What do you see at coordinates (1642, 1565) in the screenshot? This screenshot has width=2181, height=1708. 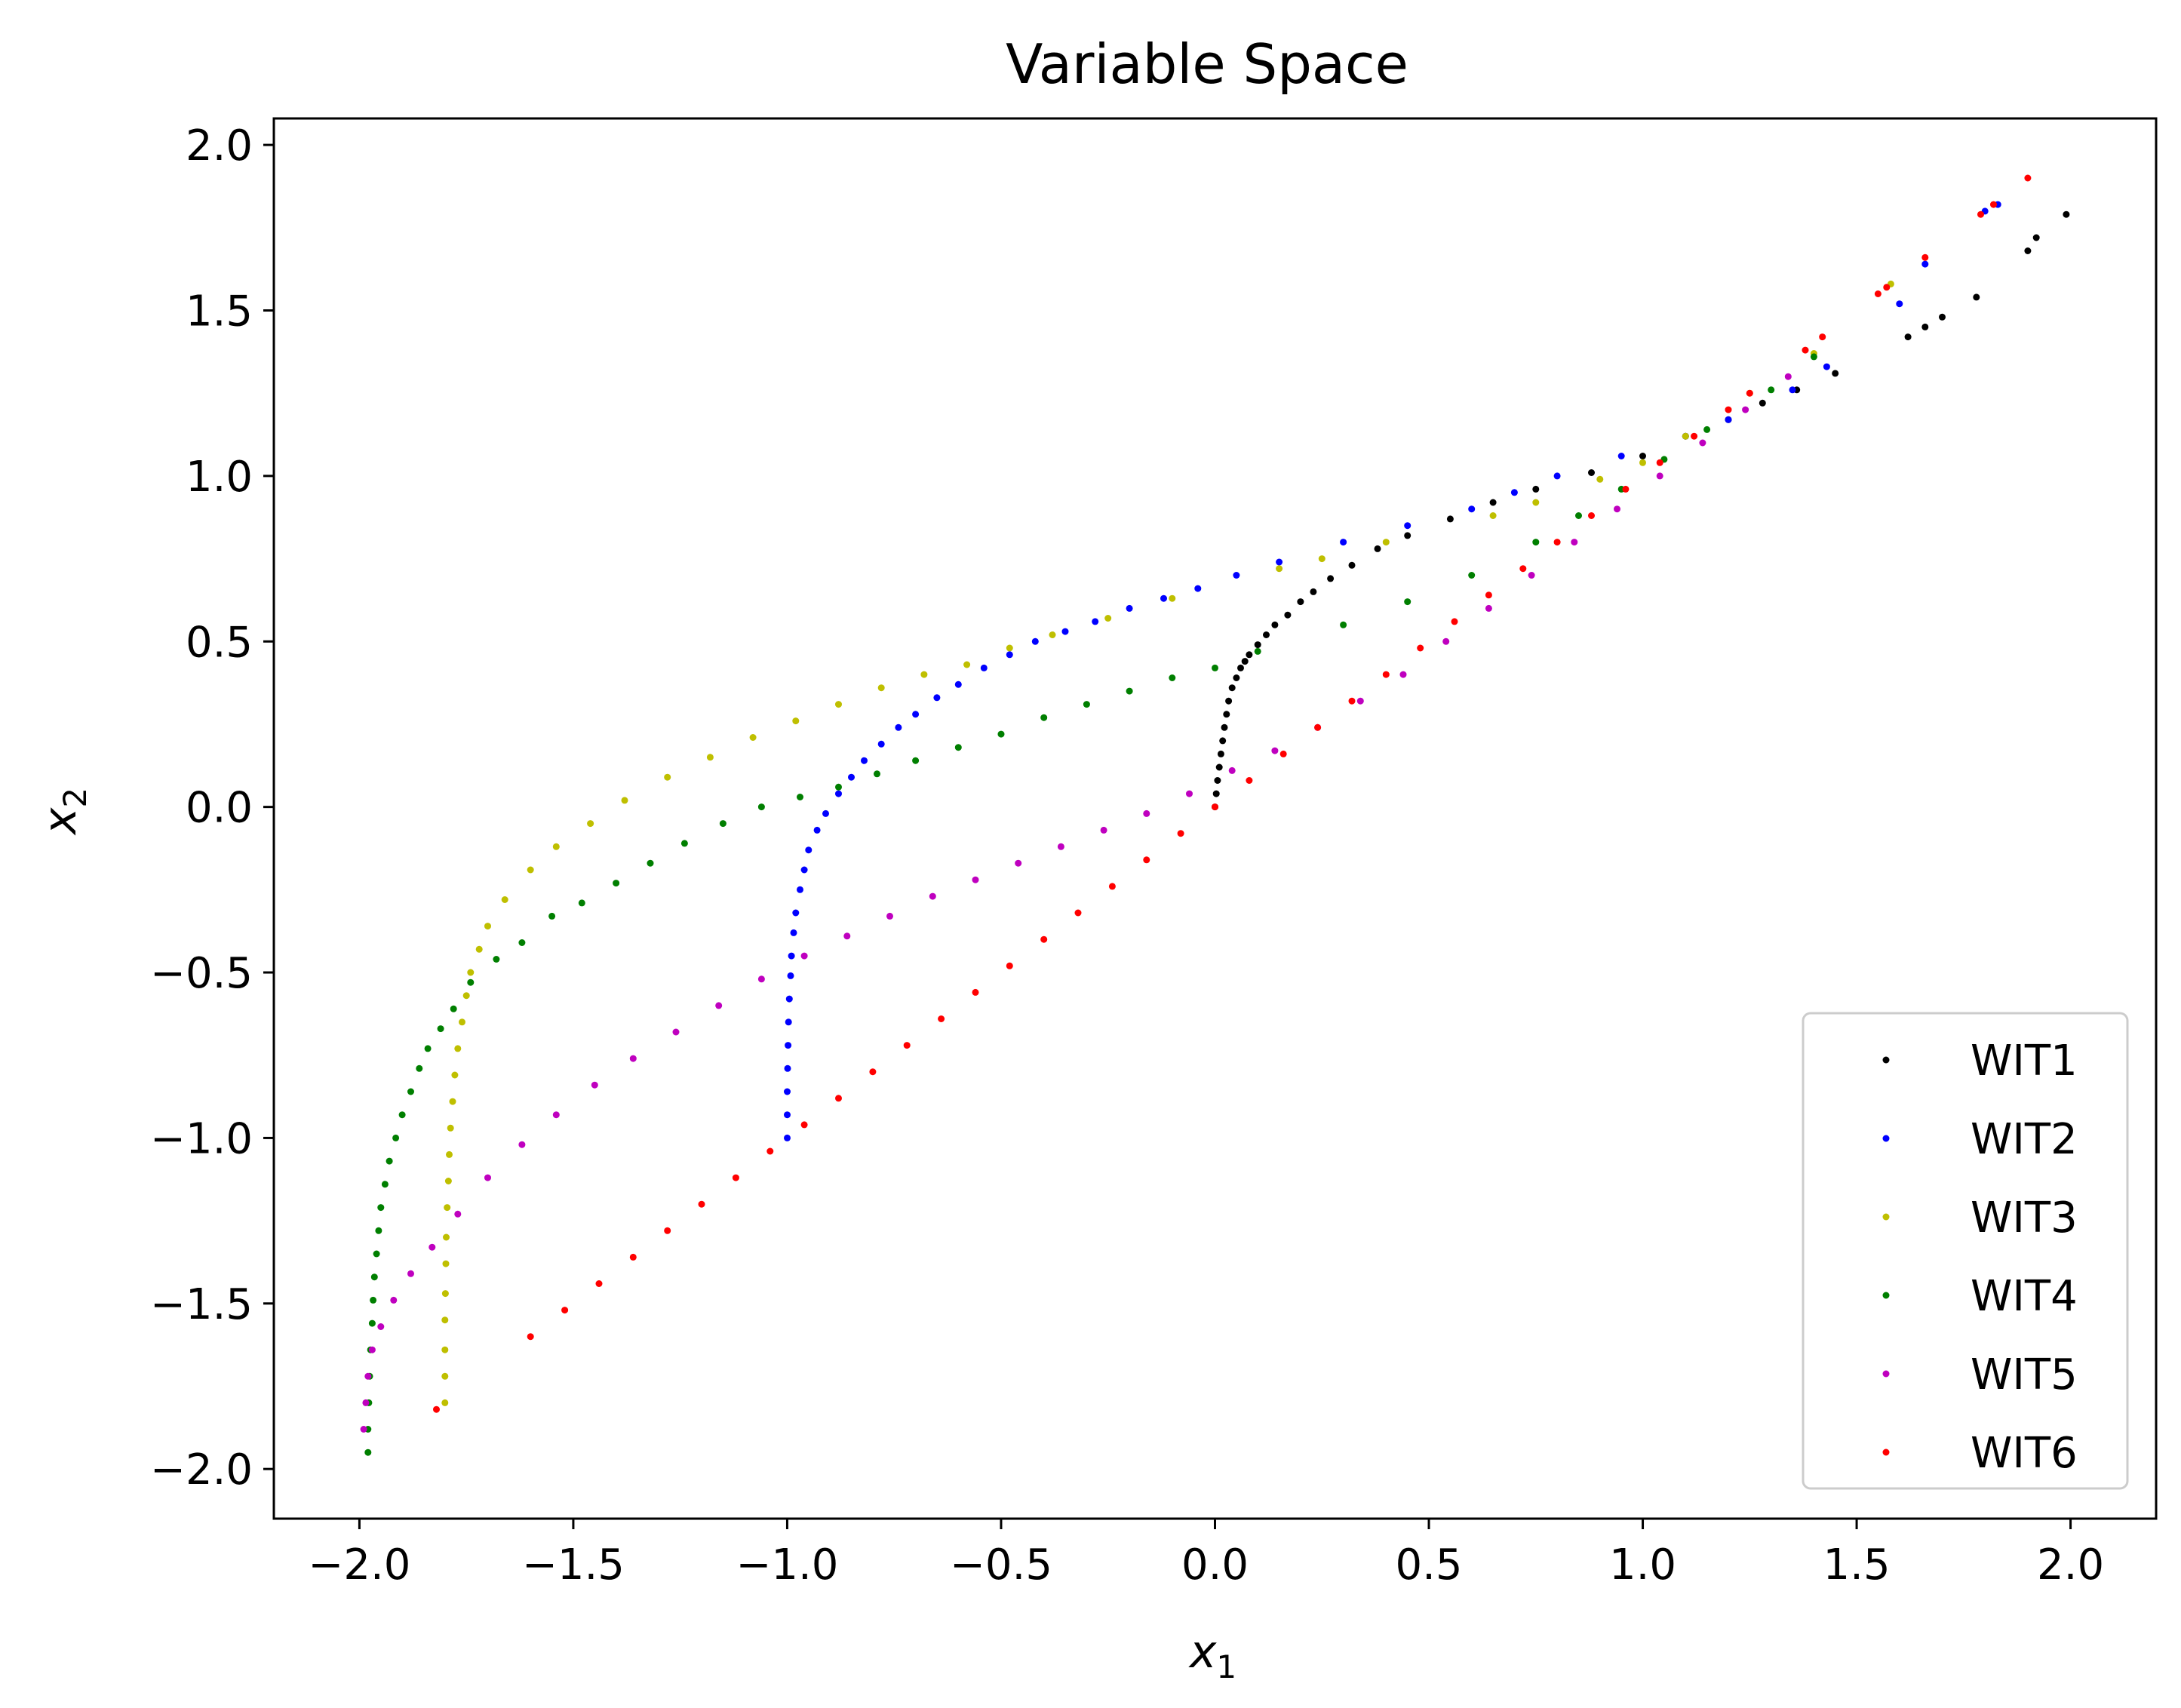 I see `x-tick-label: 1.0` at bounding box center [1642, 1565].